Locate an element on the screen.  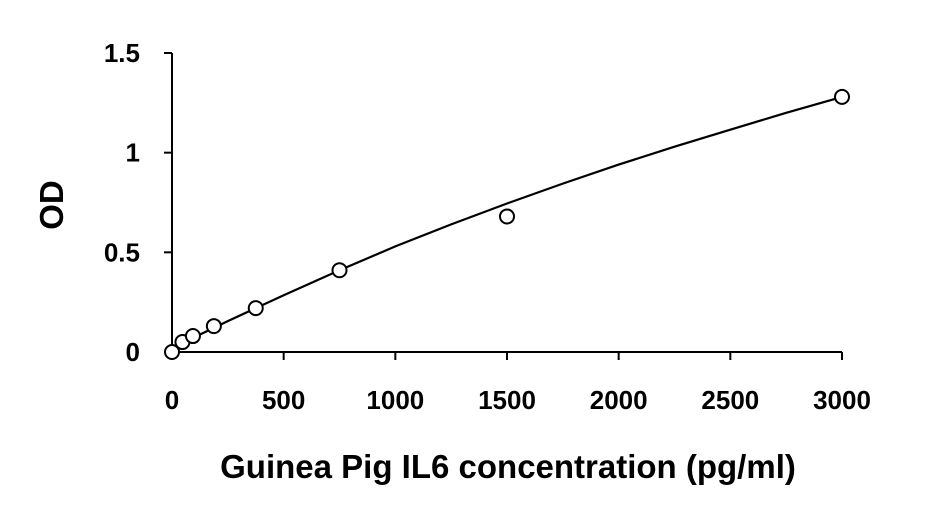
x-axis-title: Guinea Pig IL6 concentration (pg/ml) is located at coordinates (508, 466).